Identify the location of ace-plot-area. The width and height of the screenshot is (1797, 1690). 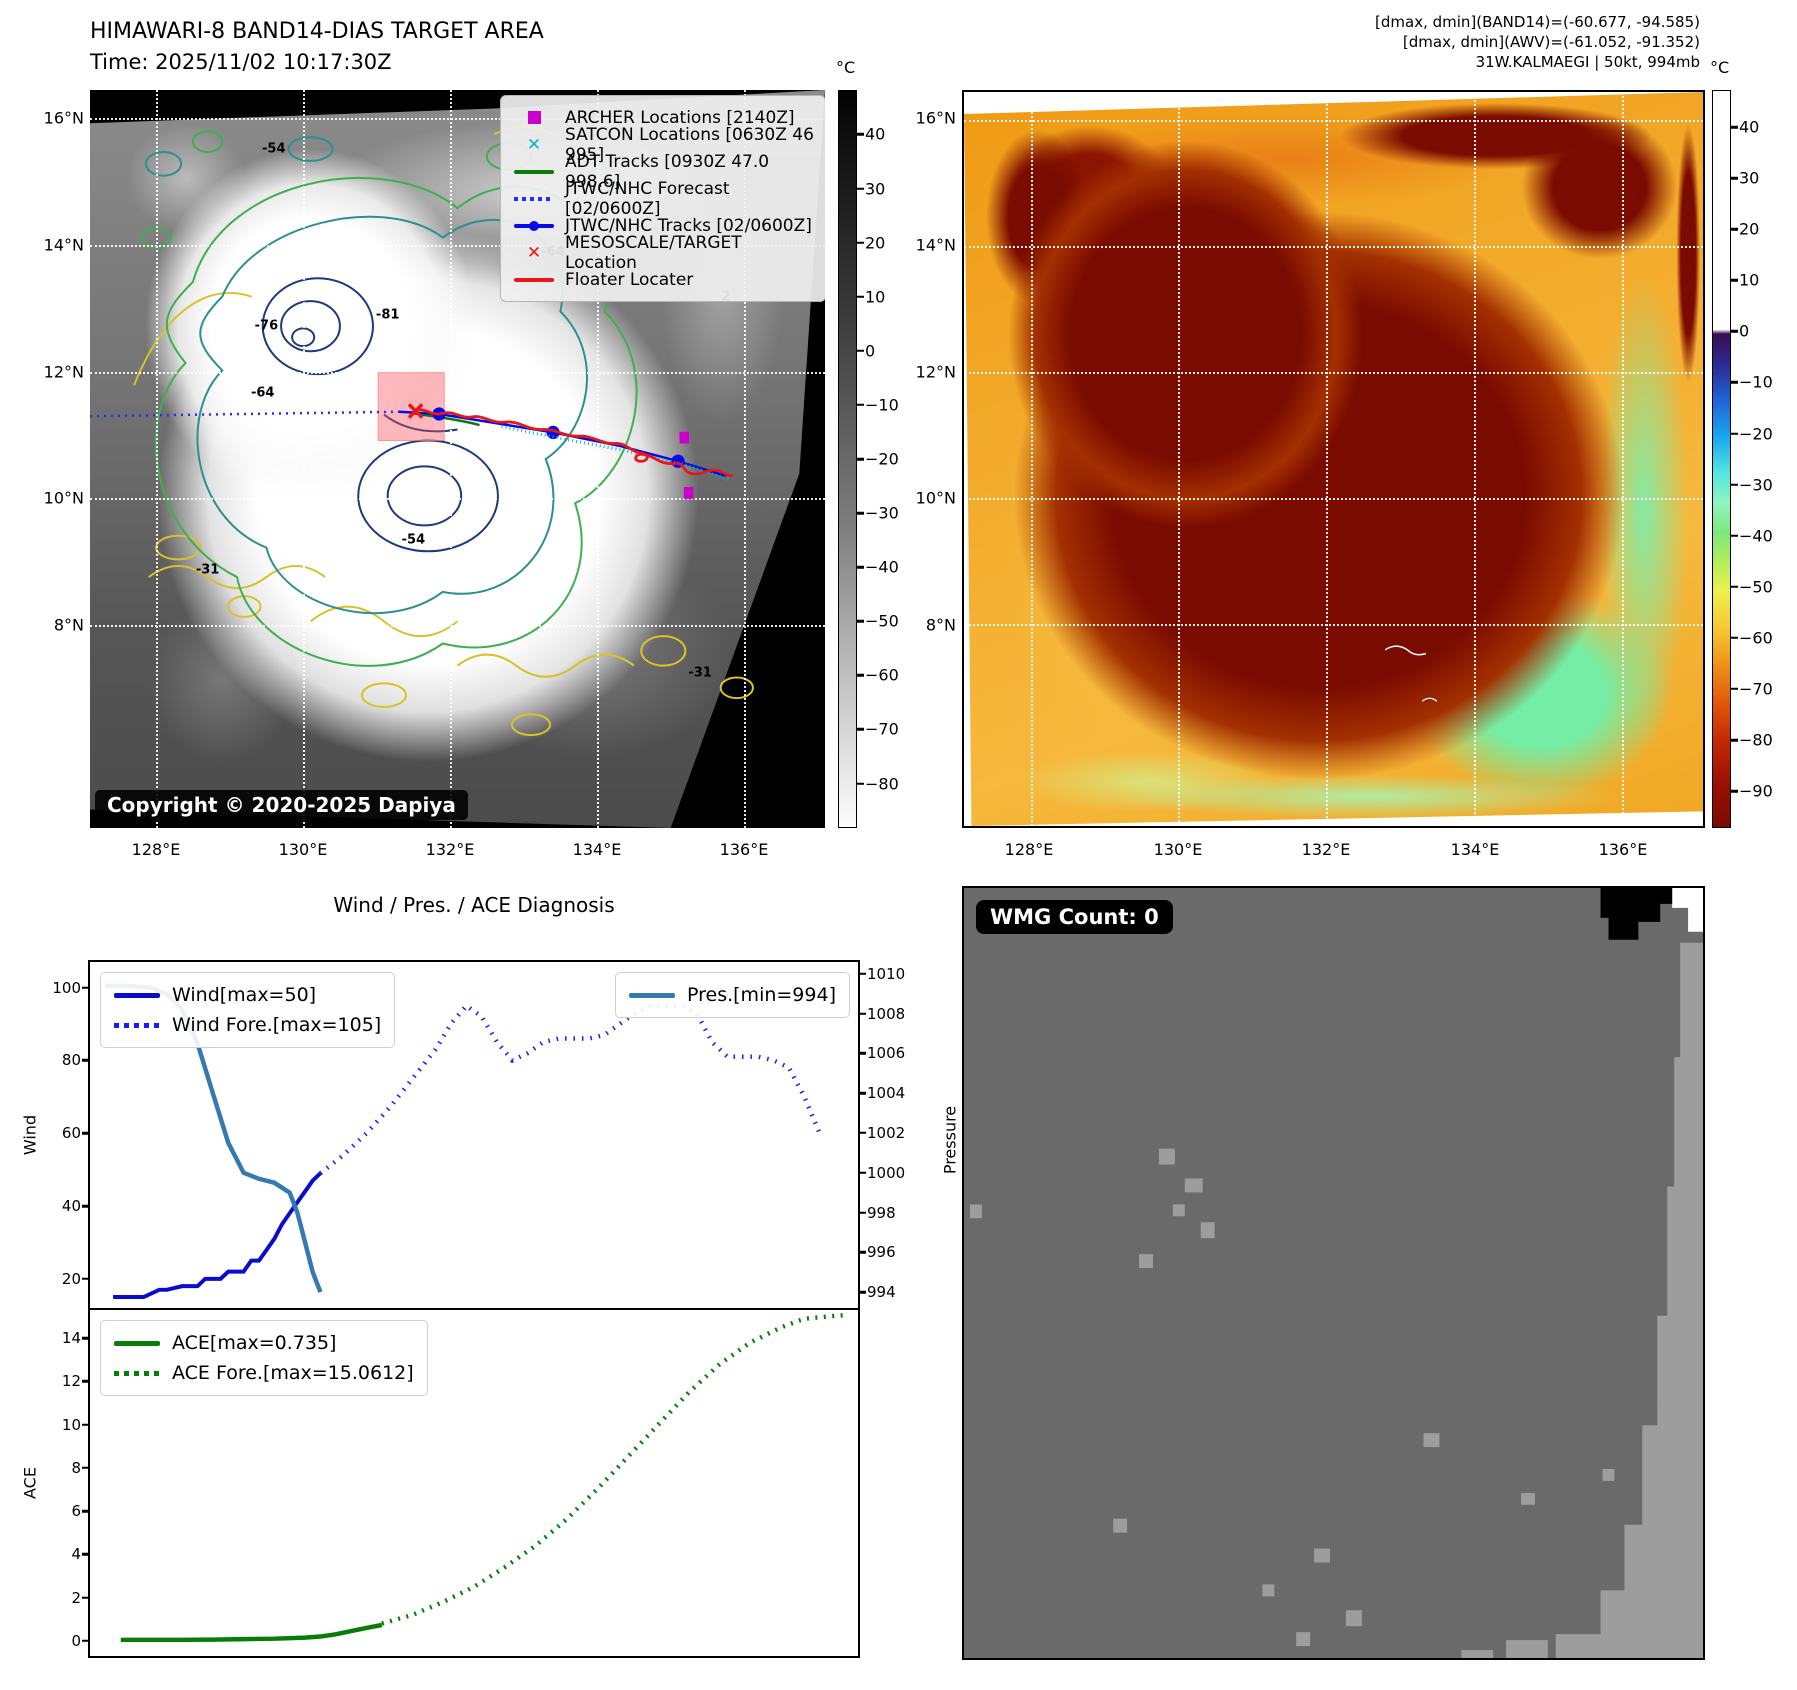
(481, 1478).